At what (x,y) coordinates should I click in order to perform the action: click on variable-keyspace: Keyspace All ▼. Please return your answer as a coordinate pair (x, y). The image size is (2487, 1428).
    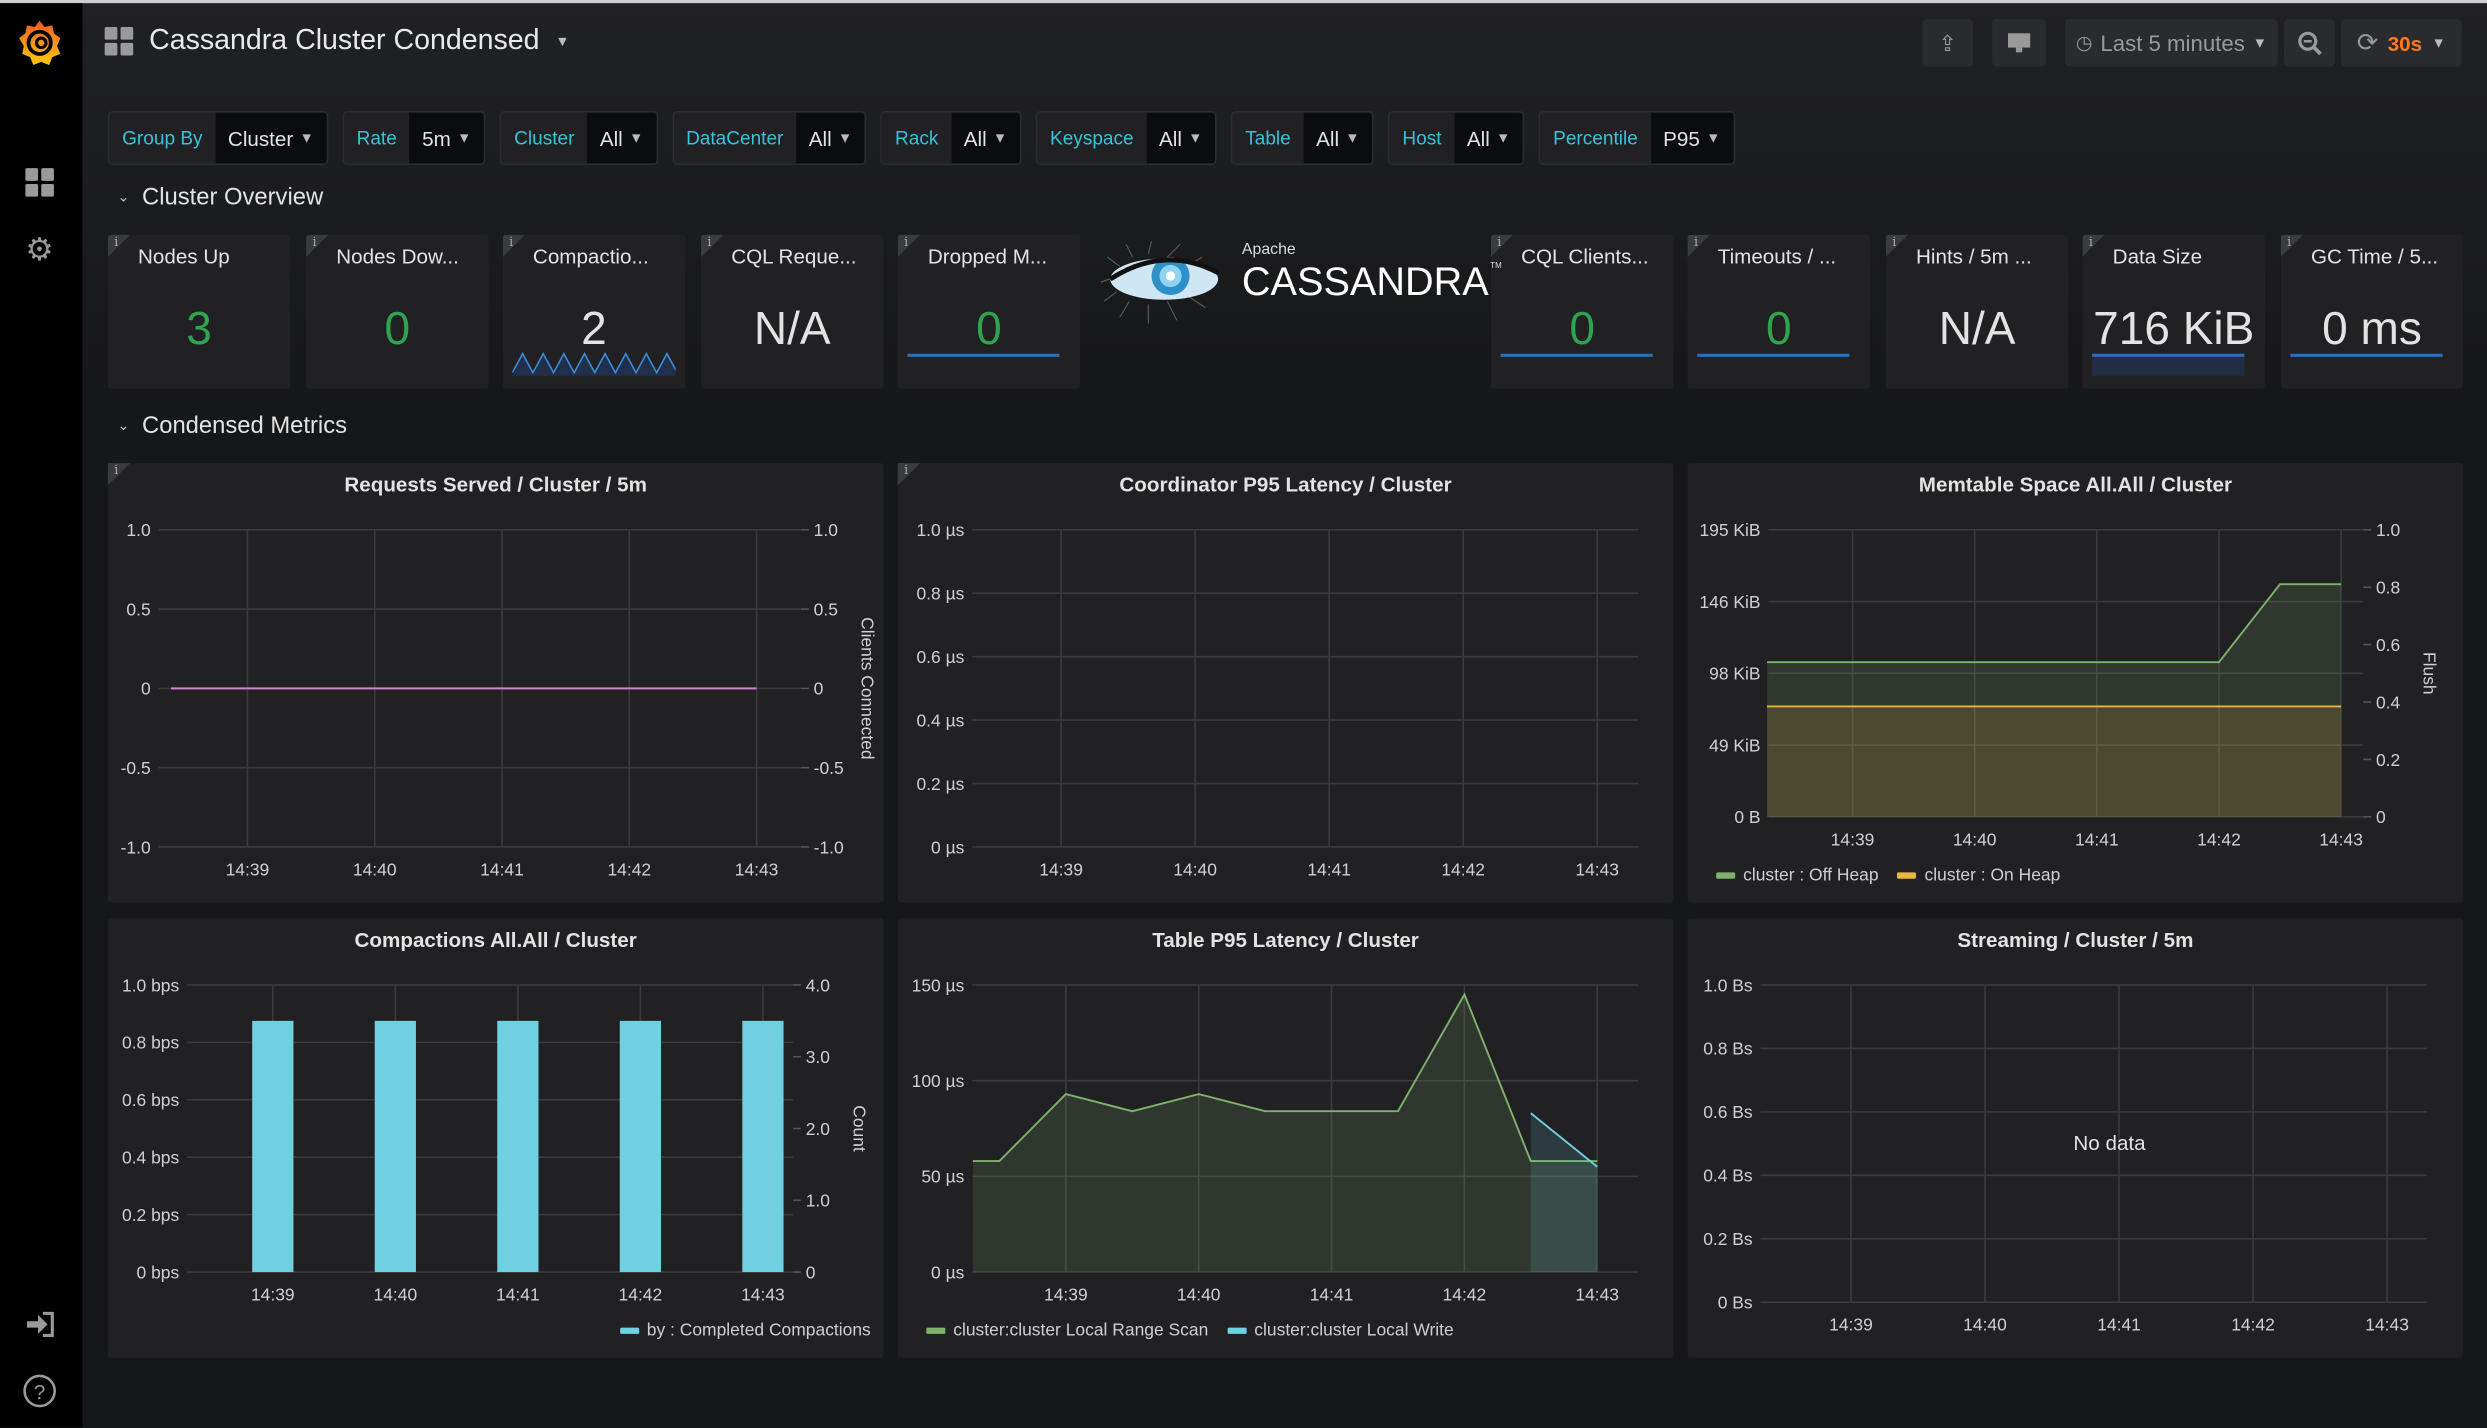
    Looking at the image, I should click on (1126, 138).